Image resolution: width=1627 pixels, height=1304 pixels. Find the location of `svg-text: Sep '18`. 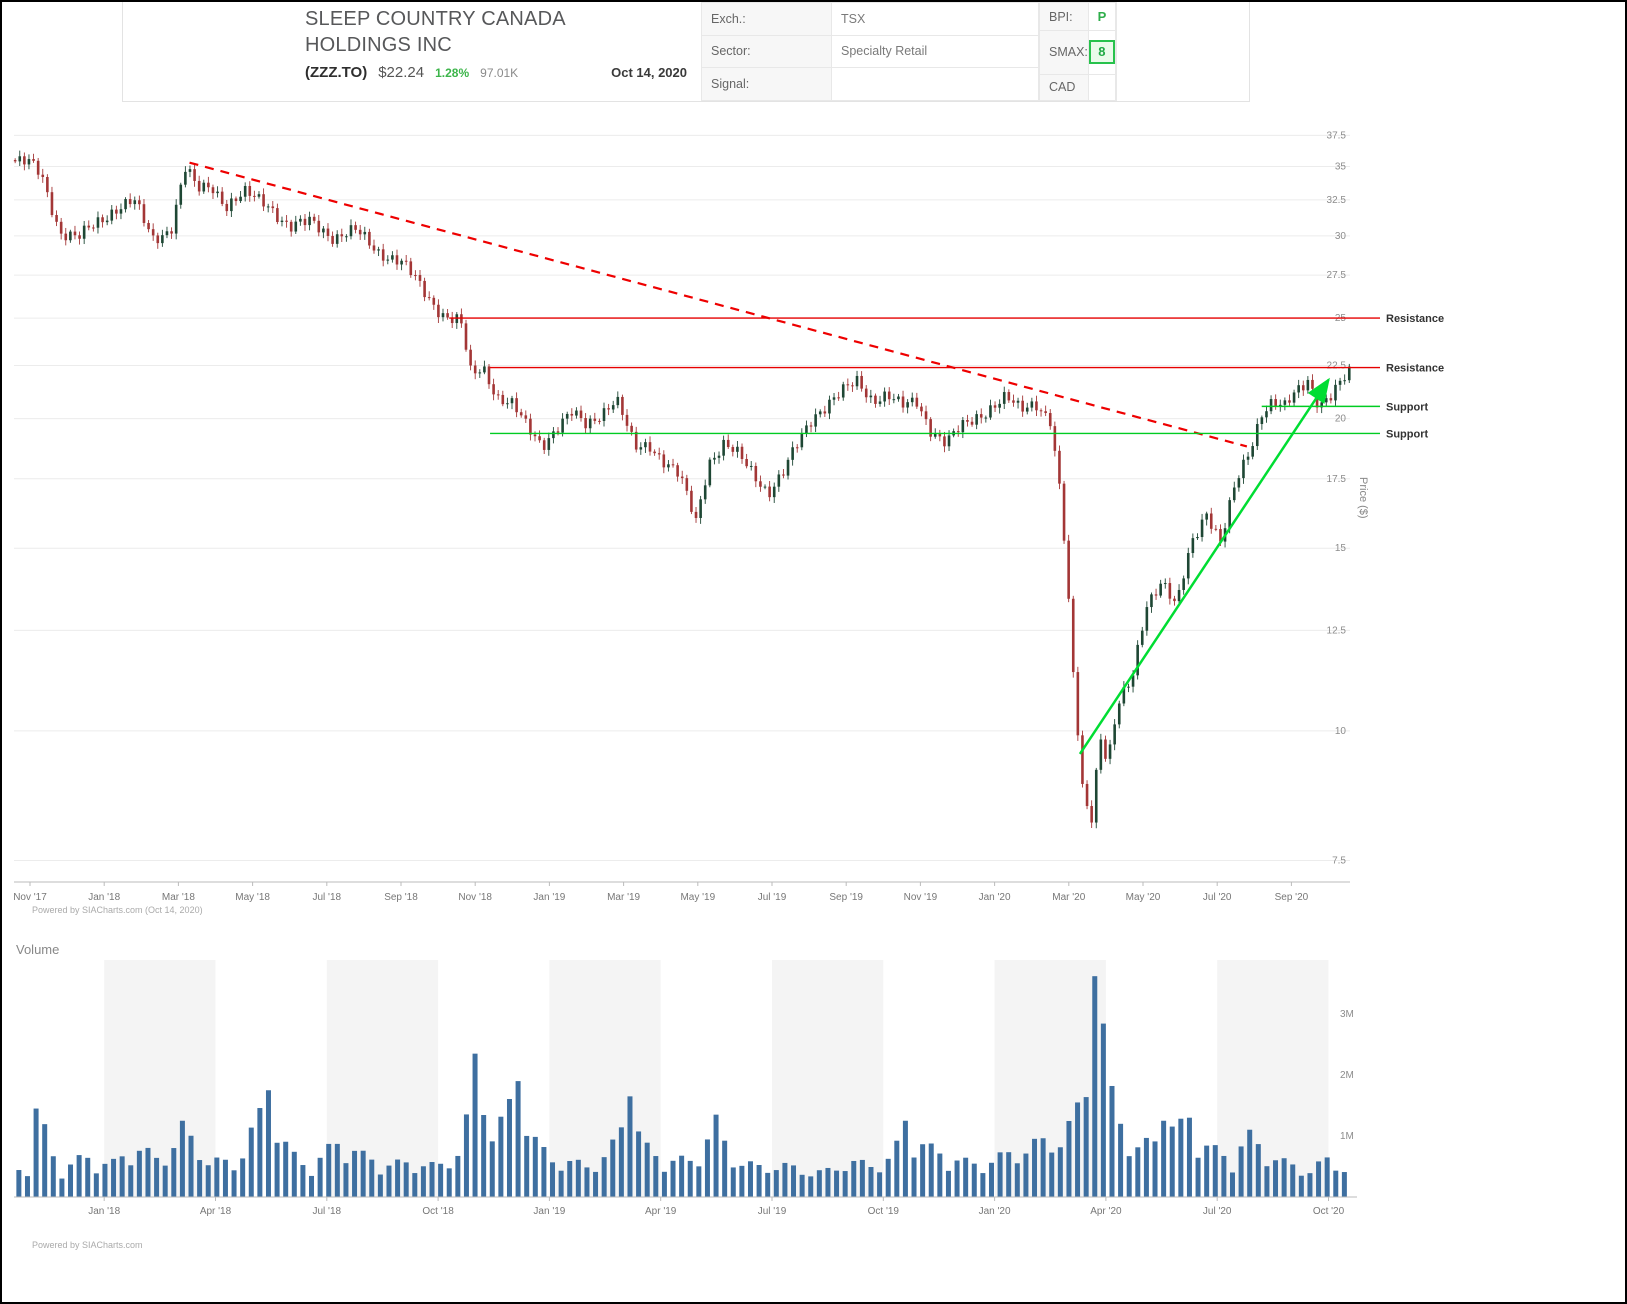

svg-text: Sep '18 is located at coordinates (401, 897).